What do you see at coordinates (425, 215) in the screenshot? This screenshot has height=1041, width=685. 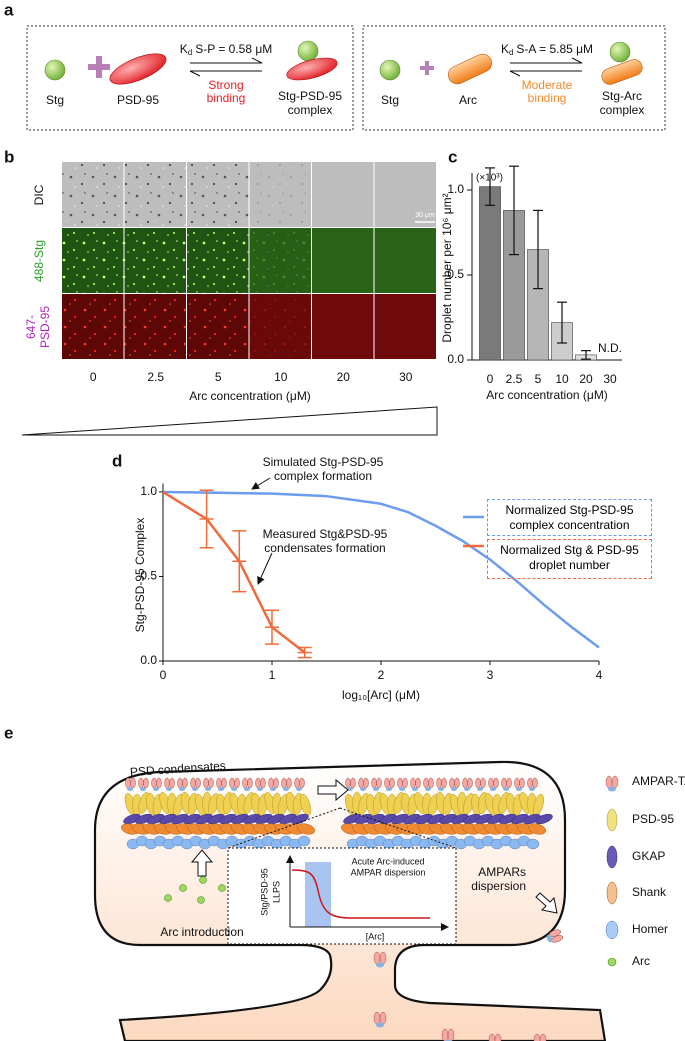 I see `scale-bar-label: 30 μm` at bounding box center [425, 215].